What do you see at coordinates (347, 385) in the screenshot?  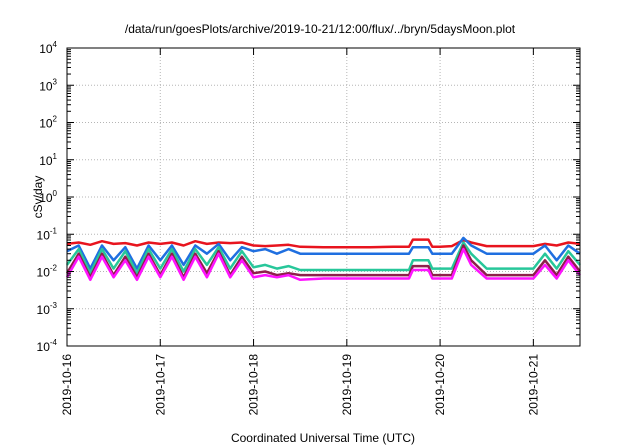 I see `x-tick-label: 2019-10-19` at bounding box center [347, 385].